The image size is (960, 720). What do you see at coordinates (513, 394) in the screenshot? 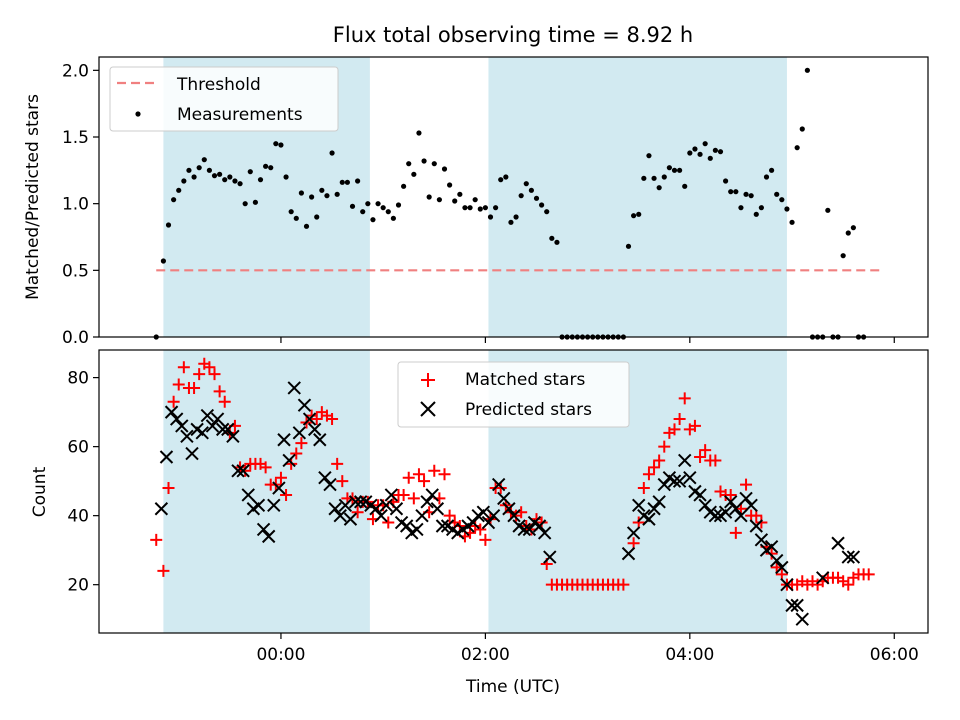
I see `bottom-legend: Matched stars Predicted stars` at bounding box center [513, 394].